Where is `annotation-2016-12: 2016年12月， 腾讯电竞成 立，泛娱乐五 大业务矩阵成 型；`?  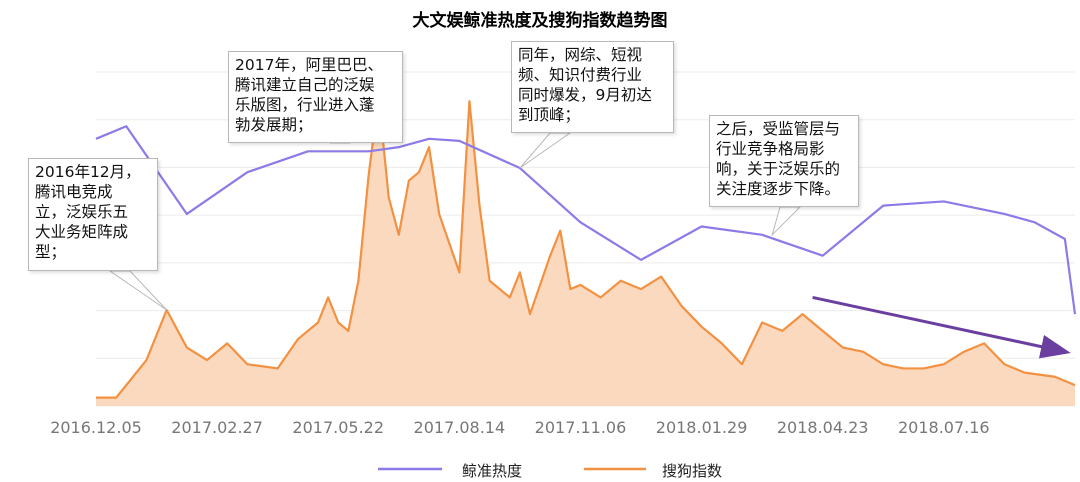
annotation-2016-12: 2016年12月， 腾讯电竞成 立，泛娱乐五 大业务矩阵成 型； is located at coordinates (93, 214).